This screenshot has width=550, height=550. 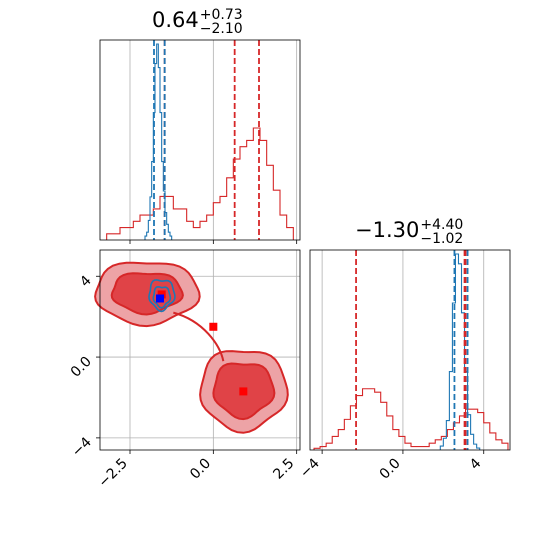 What do you see at coordinates (86, 282) in the screenshot?
I see `y-tick-label: 4` at bounding box center [86, 282].